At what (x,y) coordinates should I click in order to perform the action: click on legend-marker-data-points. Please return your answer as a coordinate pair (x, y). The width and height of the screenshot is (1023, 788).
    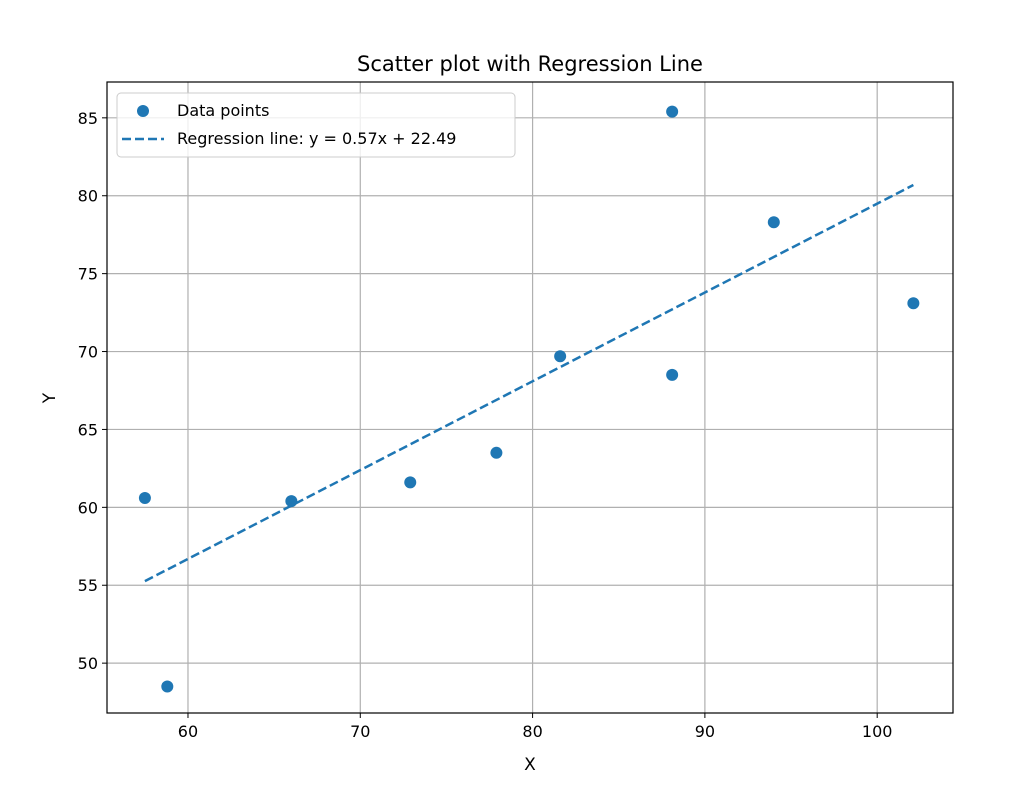
    Looking at the image, I should click on (143, 111).